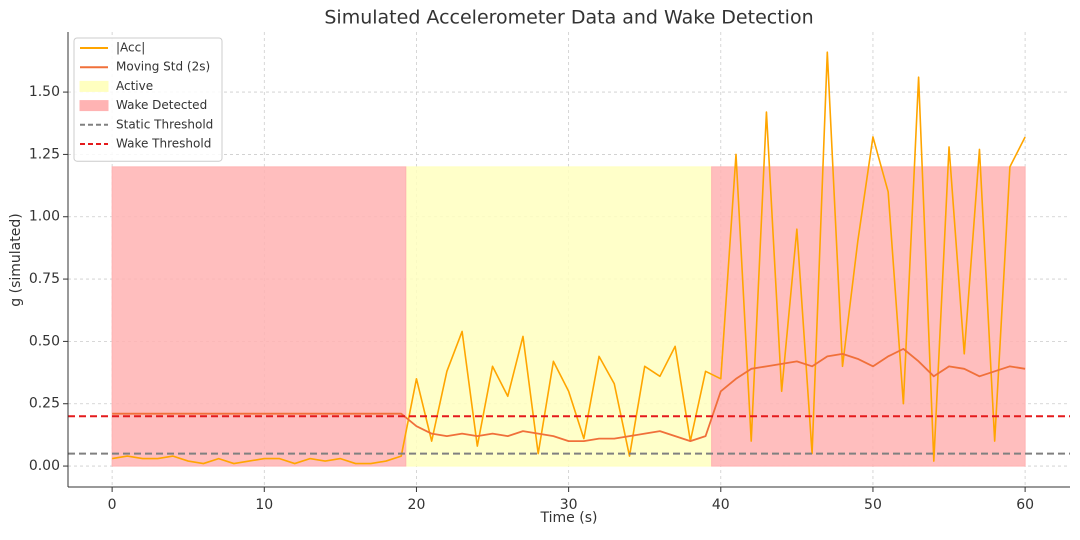  Describe the element at coordinates (44, 92) in the screenshot. I see `y-tick-label: 1.50` at that location.